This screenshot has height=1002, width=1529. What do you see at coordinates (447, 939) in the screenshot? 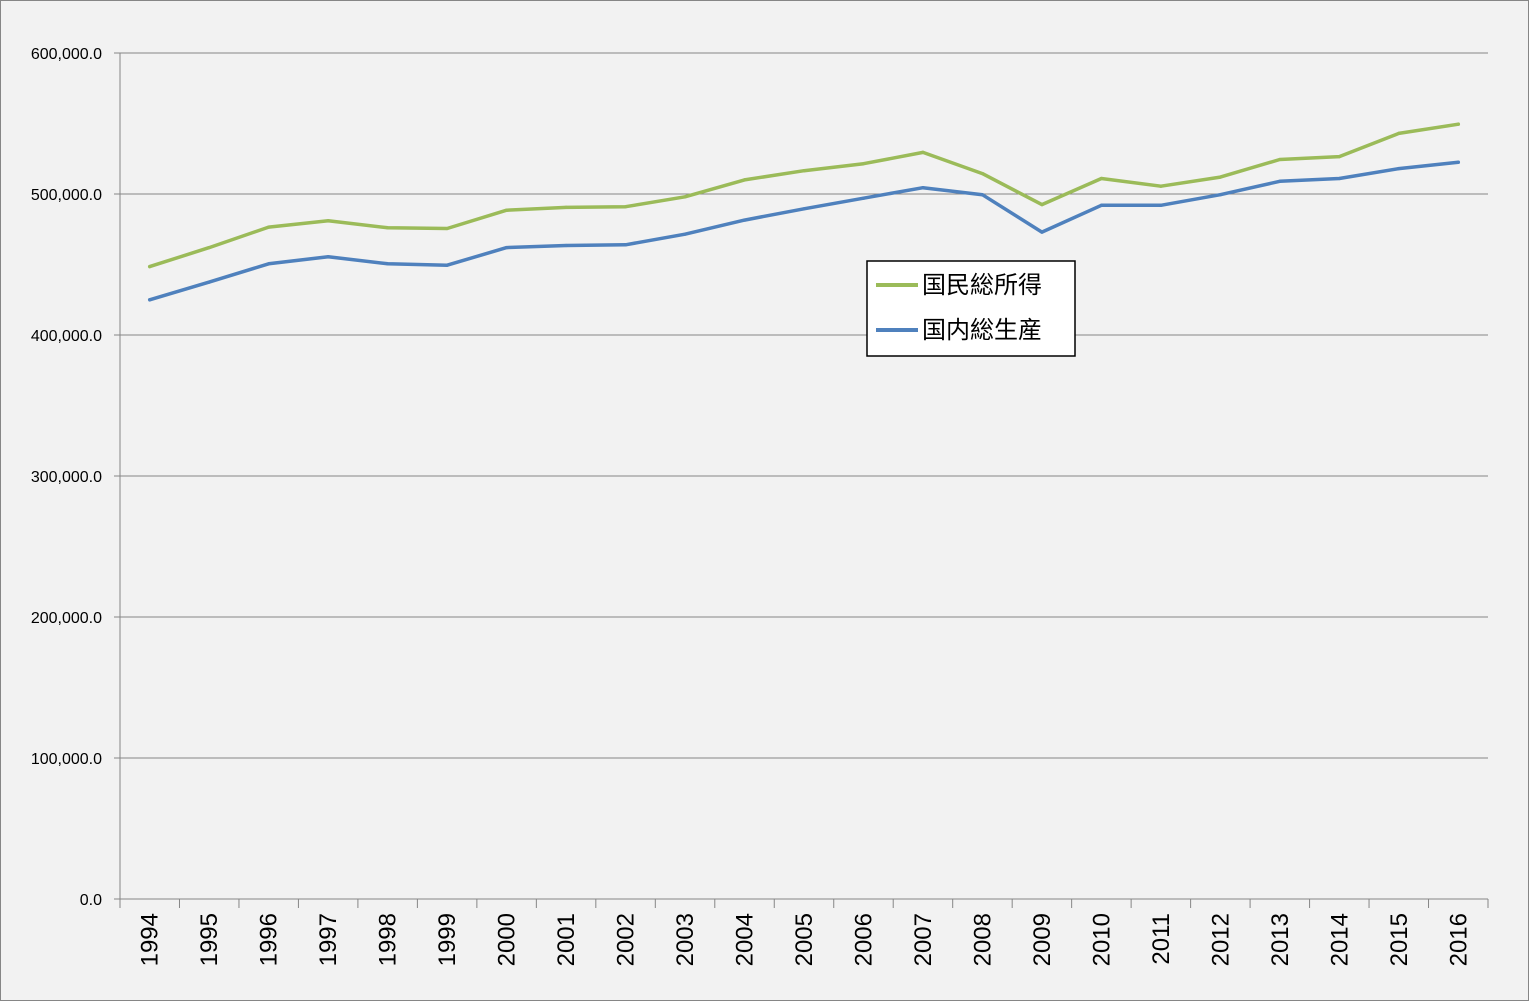
I see `x-tick-label: 1999` at bounding box center [447, 939].